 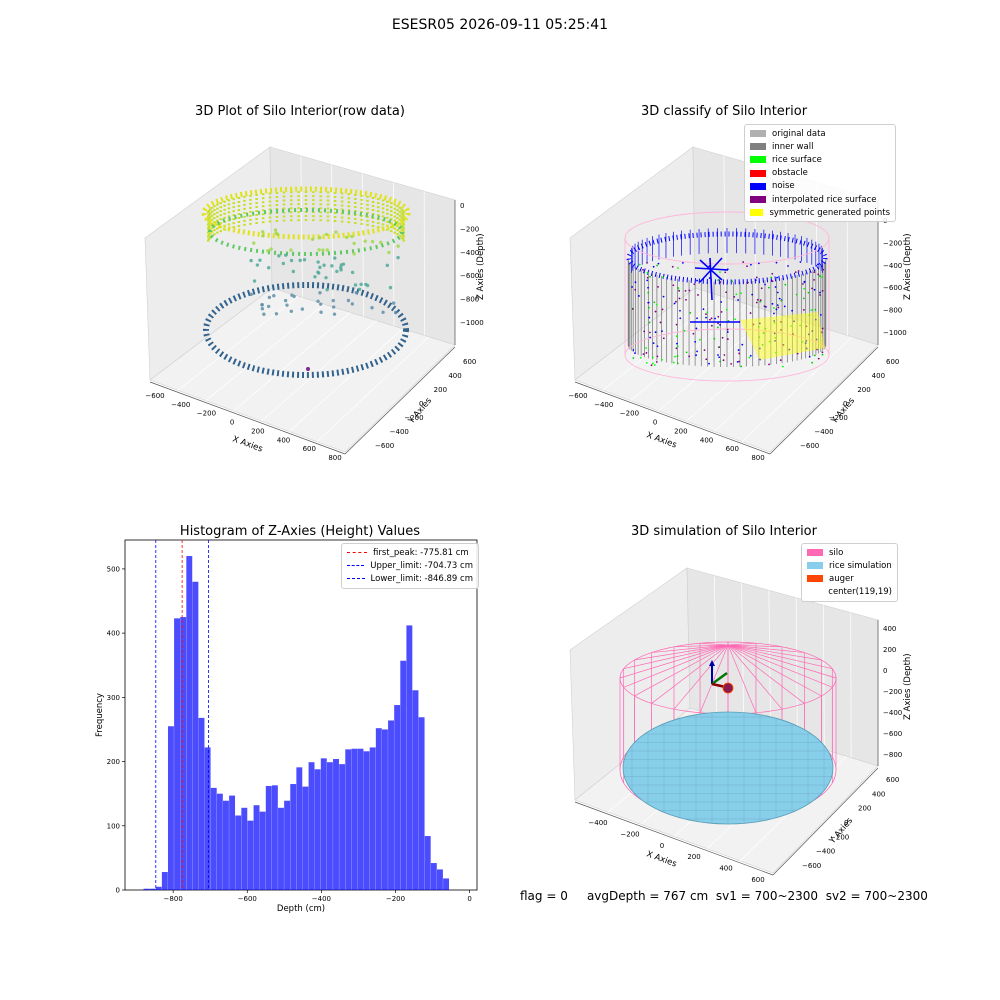 I want to click on x-tick-label: −600, so click(x=247, y=899).